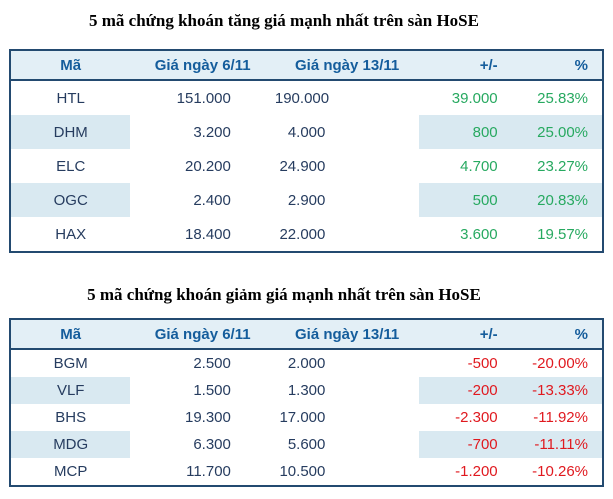 This screenshot has height=499, width=613. What do you see at coordinates (347, 166) in the screenshot?
I see `price-end-cell: 24.900` at bounding box center [347, 166].